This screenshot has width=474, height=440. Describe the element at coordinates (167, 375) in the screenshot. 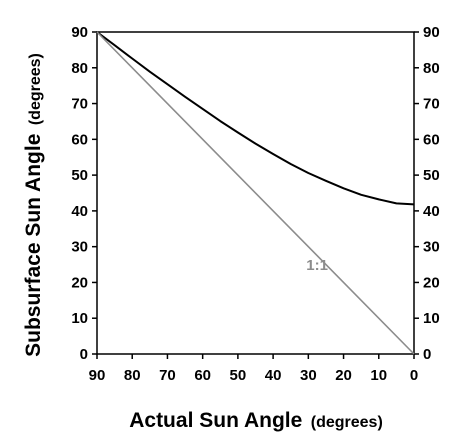

I see `x-tick-label: 70` at that location.